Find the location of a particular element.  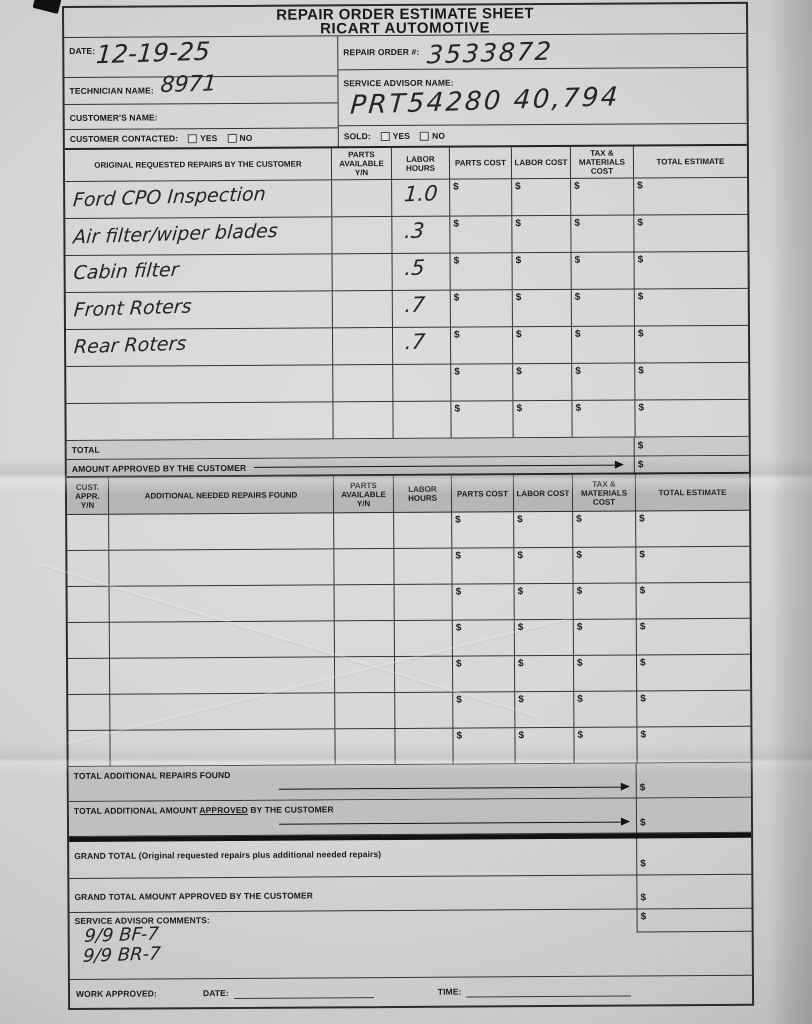

yes-label: YES is located at coordinates (401, 135).